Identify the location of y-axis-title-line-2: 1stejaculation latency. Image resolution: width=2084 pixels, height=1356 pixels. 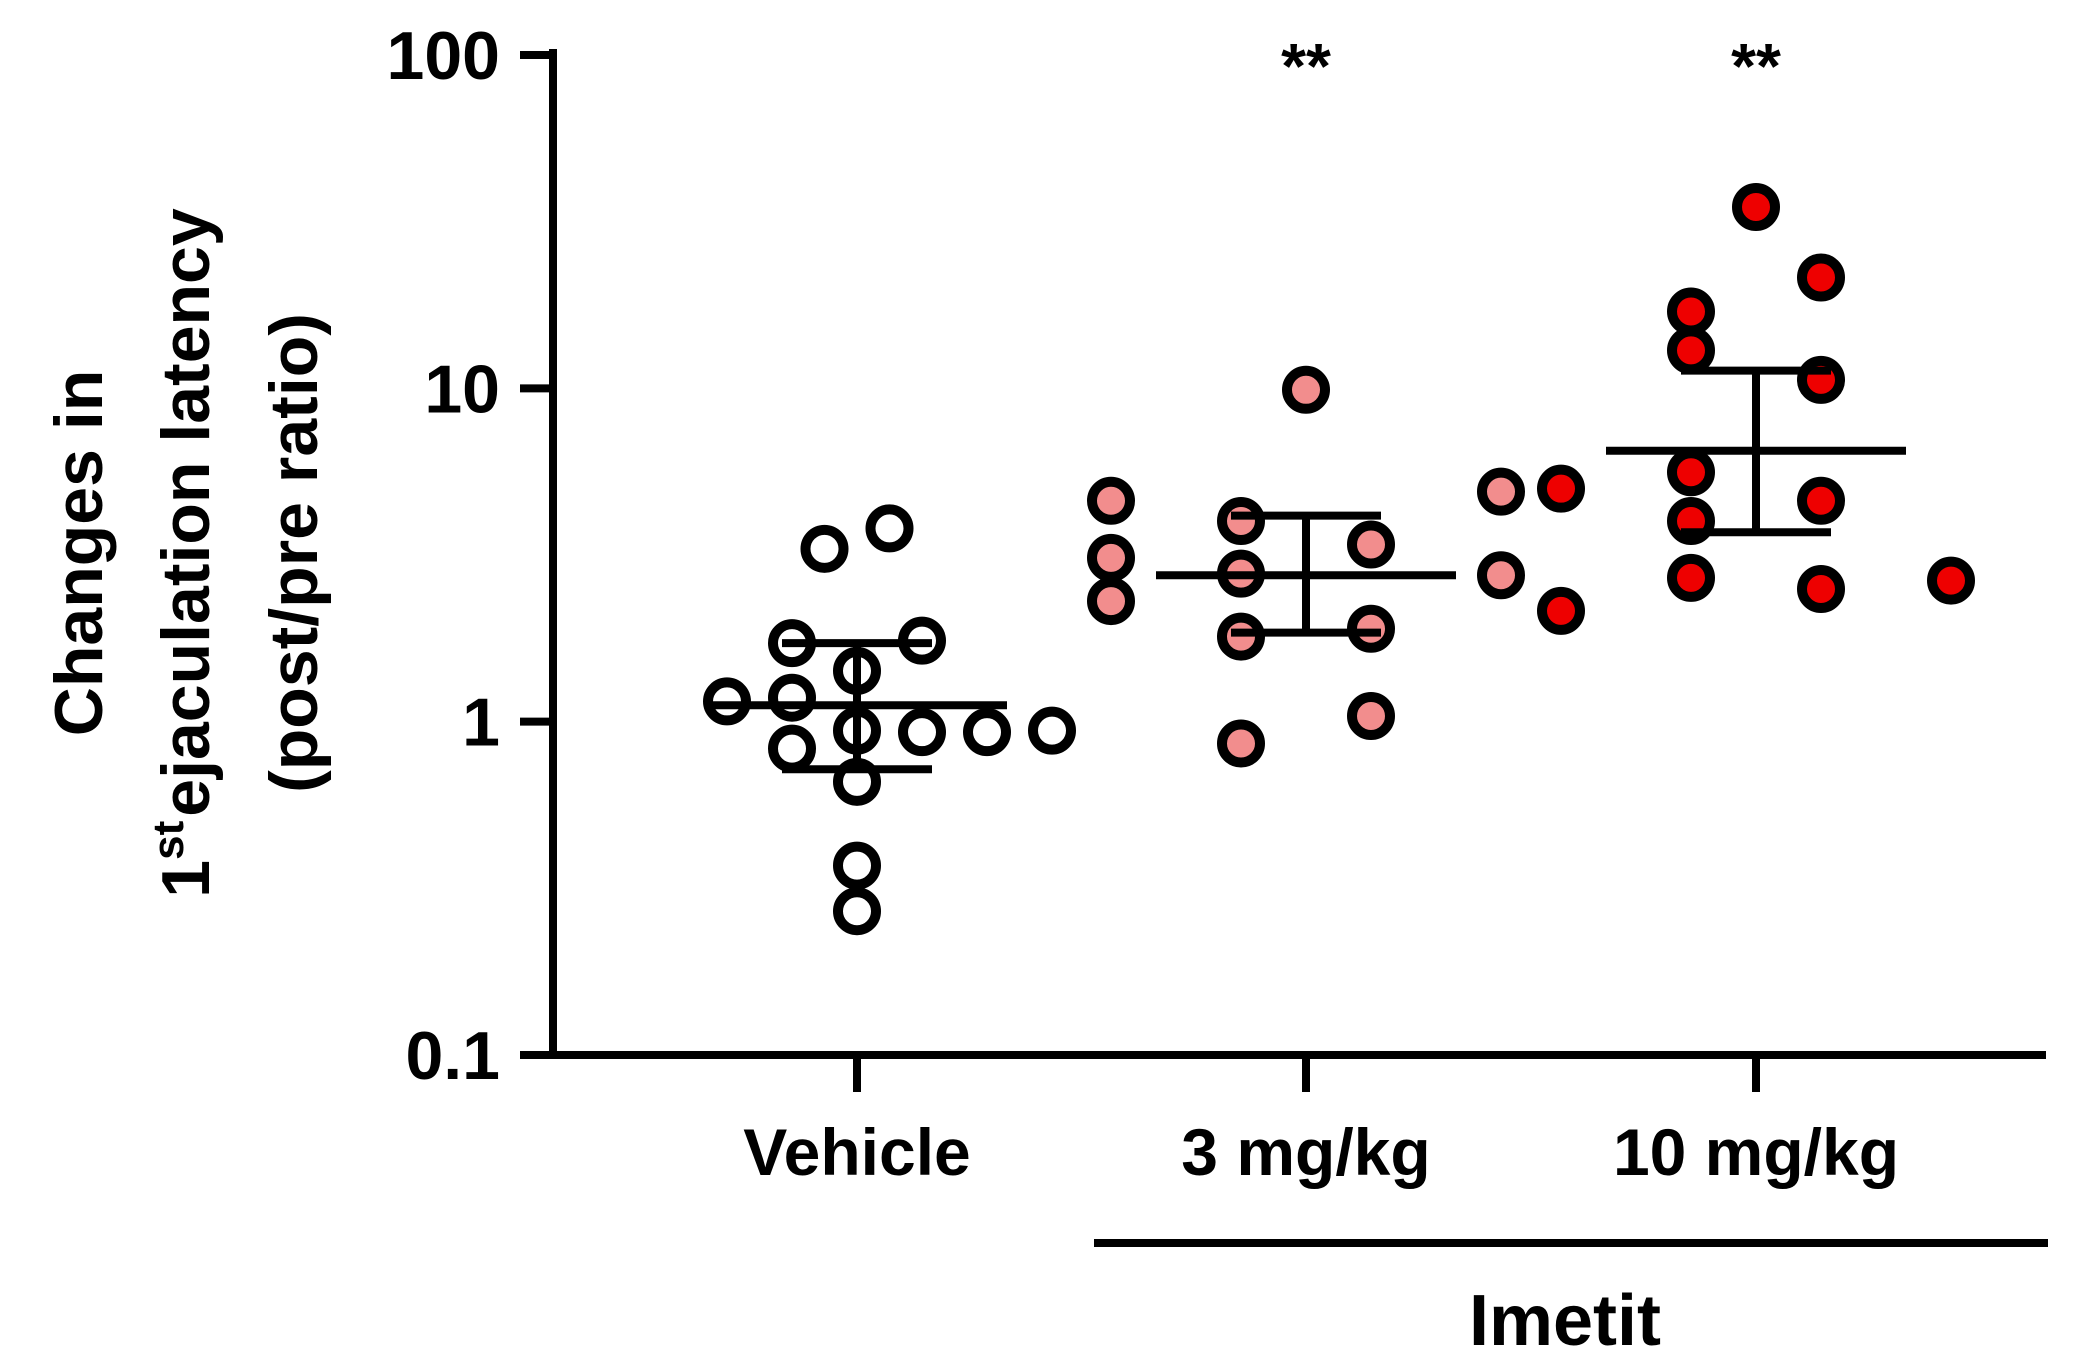
(184, 553).